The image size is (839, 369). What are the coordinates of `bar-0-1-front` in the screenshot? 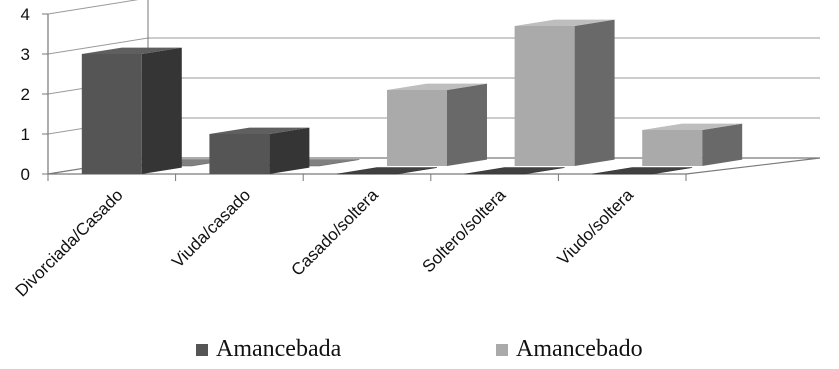 It's located at (239, 154).